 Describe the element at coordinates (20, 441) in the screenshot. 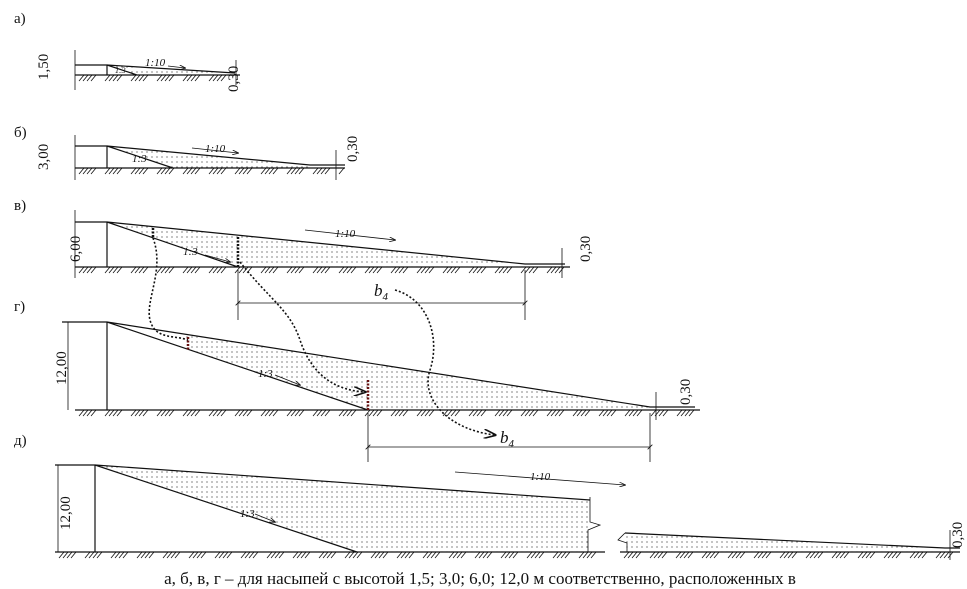

I see `panel-label: д)` at that location.